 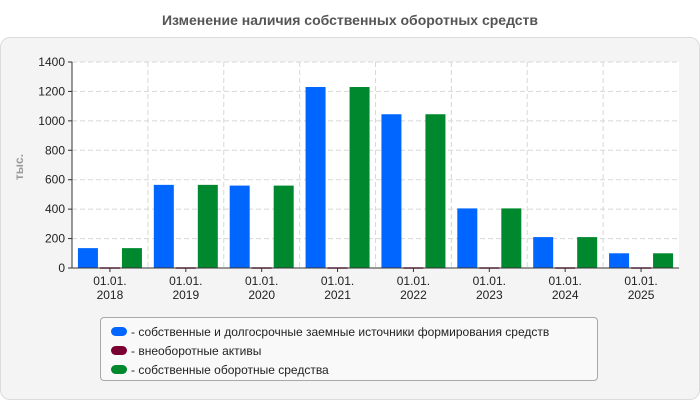 What do you see at coordinates (51, 121) in the screenshot?
I see `y-tick-label: 1000` at bounding box center [51, 121].